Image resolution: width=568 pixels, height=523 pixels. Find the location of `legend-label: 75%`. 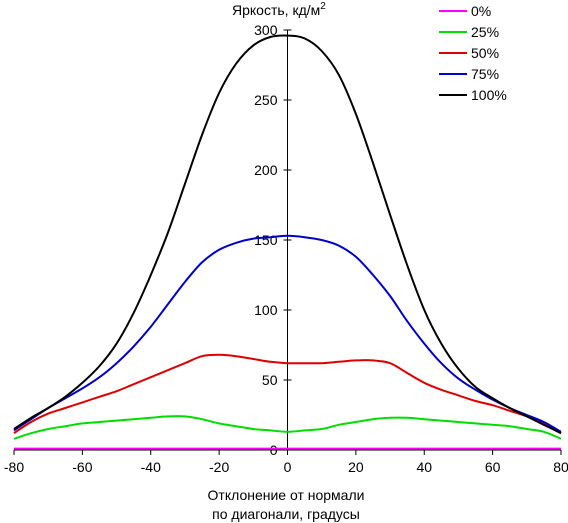

legend-label: 75% is located at coordinates (485, 74).